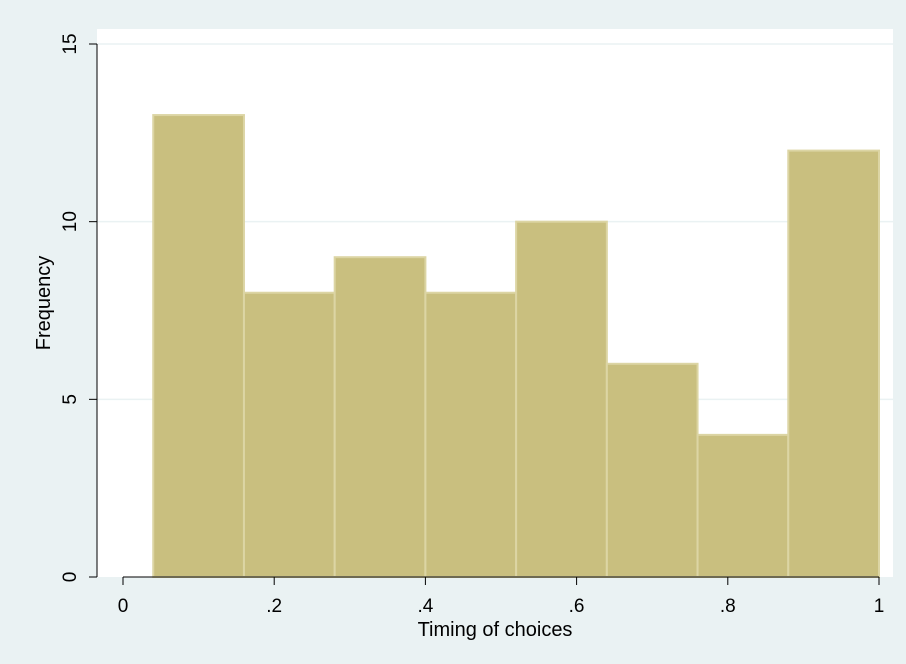 This screenshot has width=906, height=664. What do you see at coordinates (123, 606) in the screenshot?
I see `x-tick-label: 0` at bounding box center [123, 606].